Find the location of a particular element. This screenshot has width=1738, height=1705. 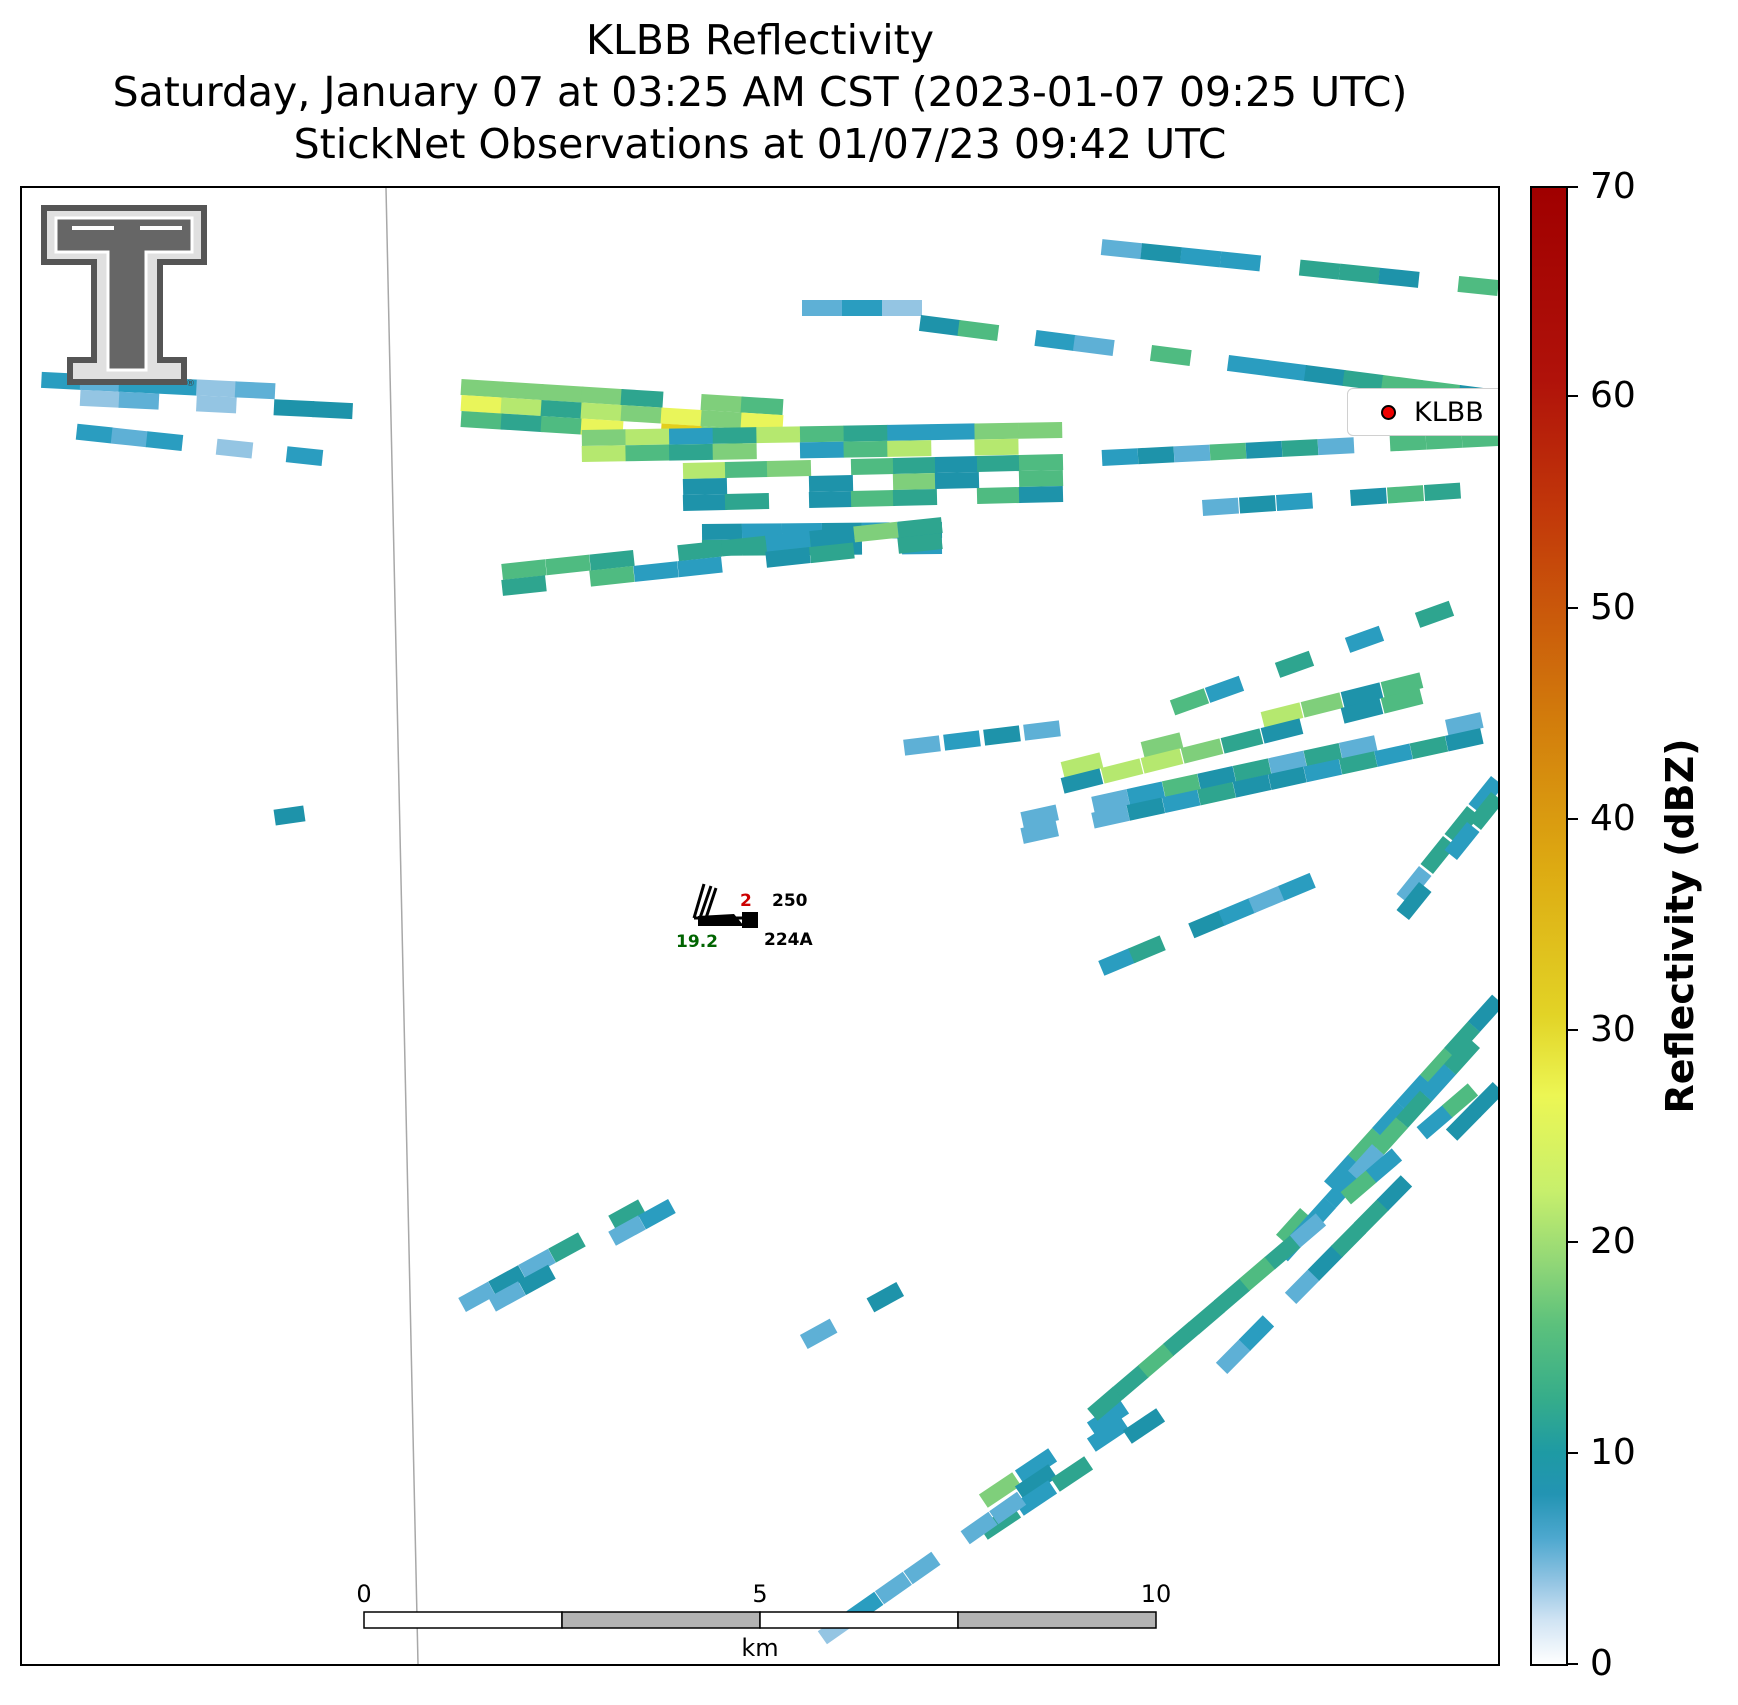

station-pressure: 250 is located at coordinates (790, 901).